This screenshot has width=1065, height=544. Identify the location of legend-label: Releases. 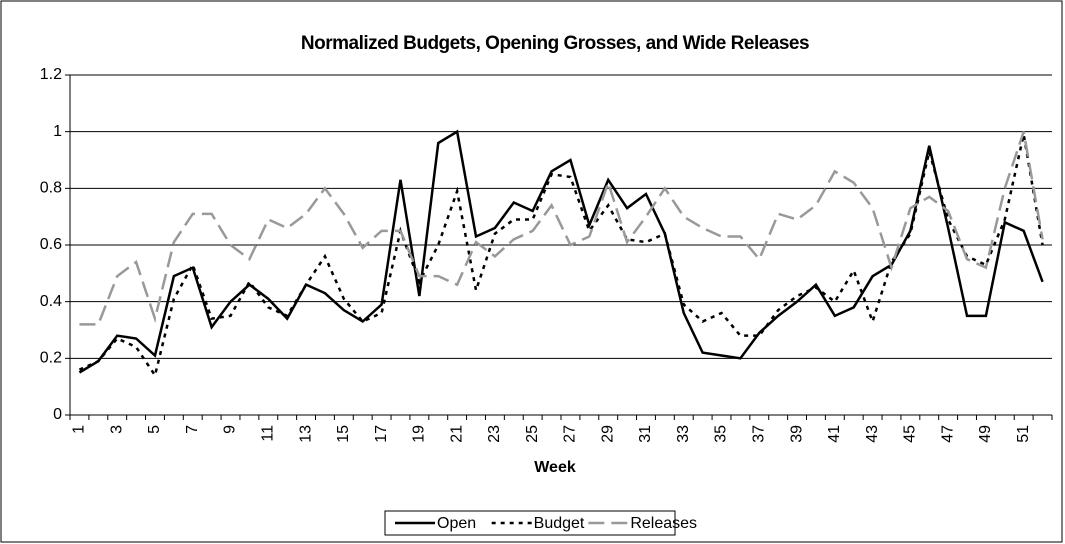
(663, 523).